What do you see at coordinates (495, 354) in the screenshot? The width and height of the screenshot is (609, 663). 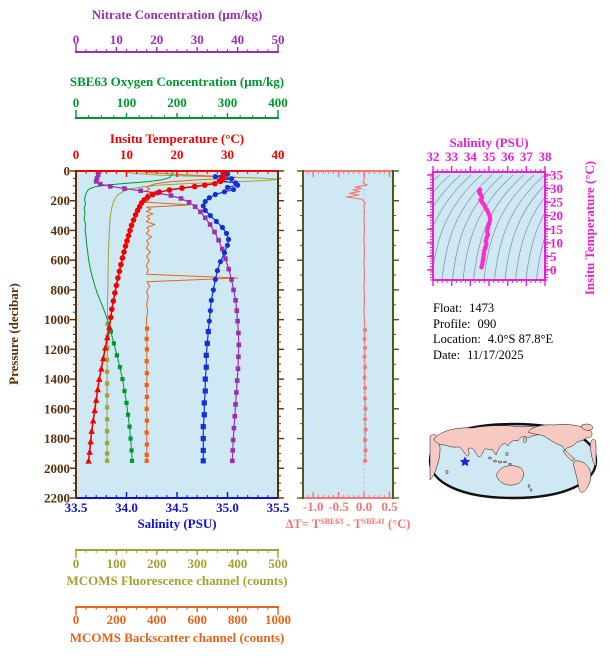 I see `date-value: 11/17/2025` at bounding box center [495, 354].